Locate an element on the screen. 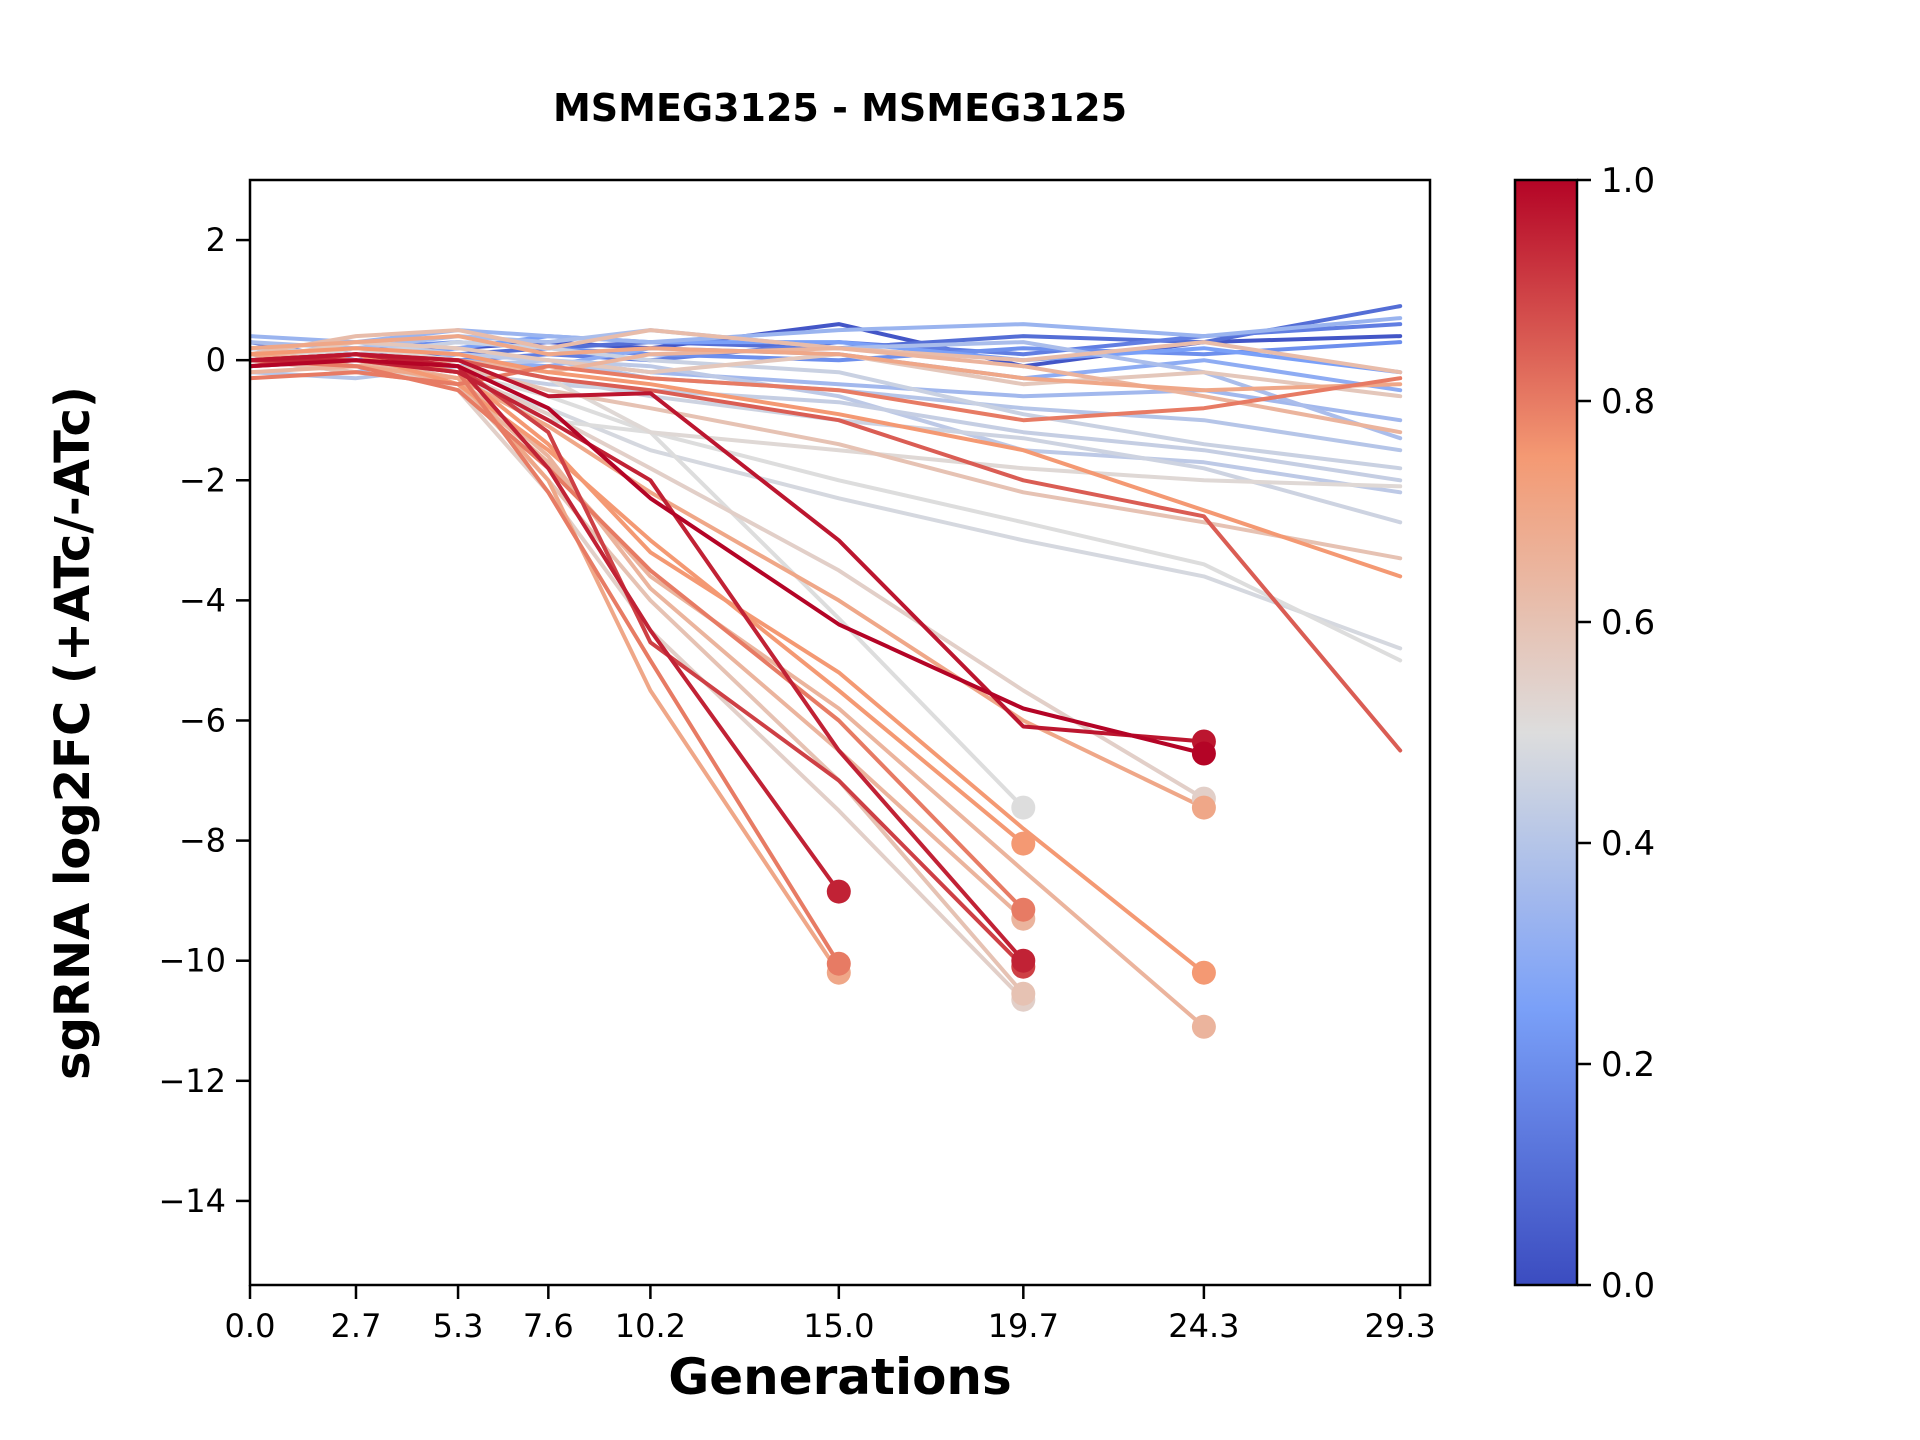 The height and width of the screenshot is (1440, 1920). colorbar-gradient is located at coordinates (1546, 732).